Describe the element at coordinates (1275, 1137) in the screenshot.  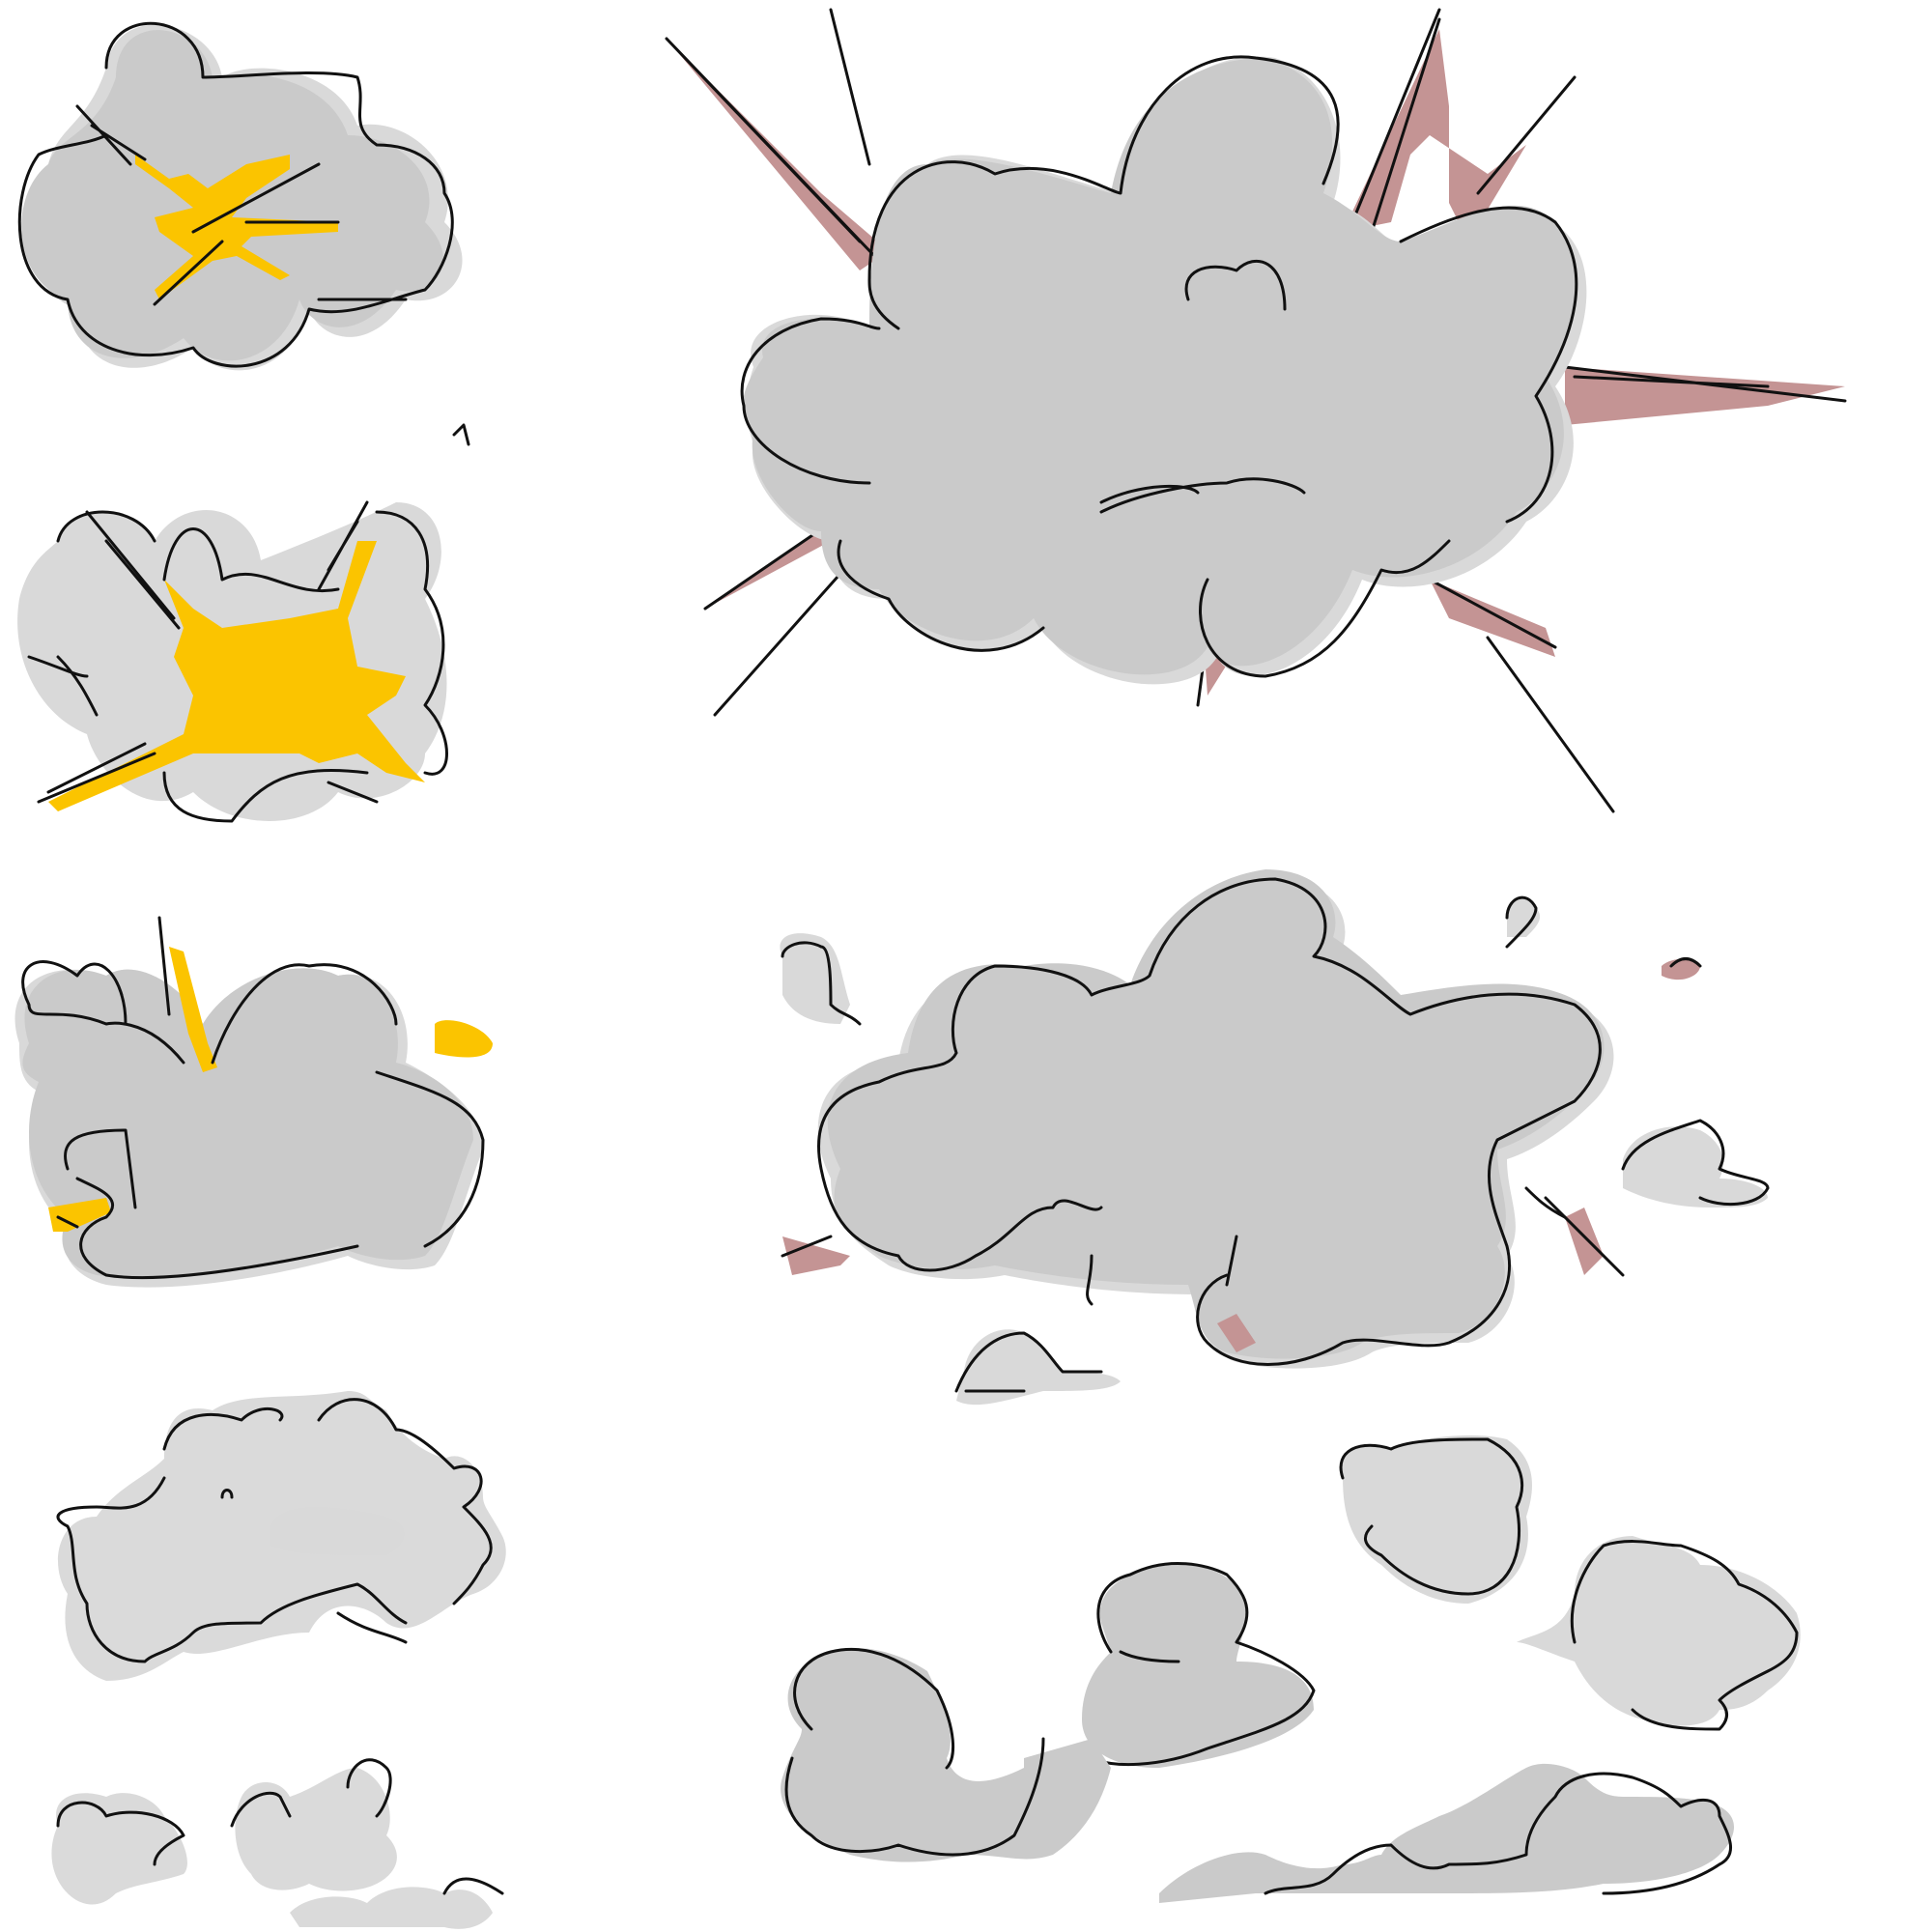
I see `large-smoke-cloud` at that location.